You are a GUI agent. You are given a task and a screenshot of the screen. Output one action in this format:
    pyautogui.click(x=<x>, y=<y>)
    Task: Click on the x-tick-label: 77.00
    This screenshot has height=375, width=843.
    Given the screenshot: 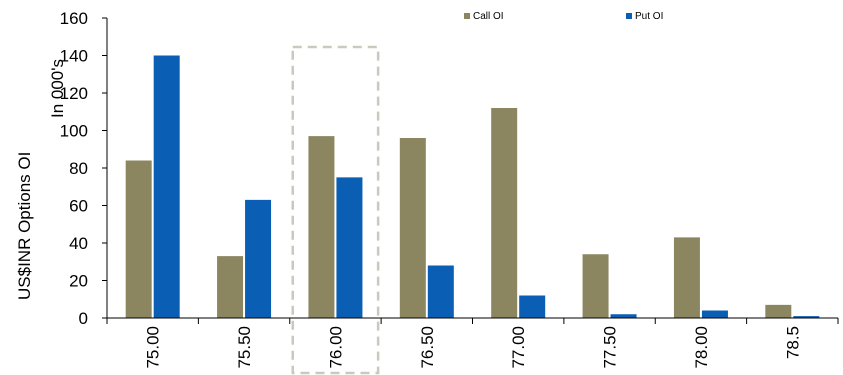 What is the action you would take?
    pyautogui.click(x=518, y=347)
    